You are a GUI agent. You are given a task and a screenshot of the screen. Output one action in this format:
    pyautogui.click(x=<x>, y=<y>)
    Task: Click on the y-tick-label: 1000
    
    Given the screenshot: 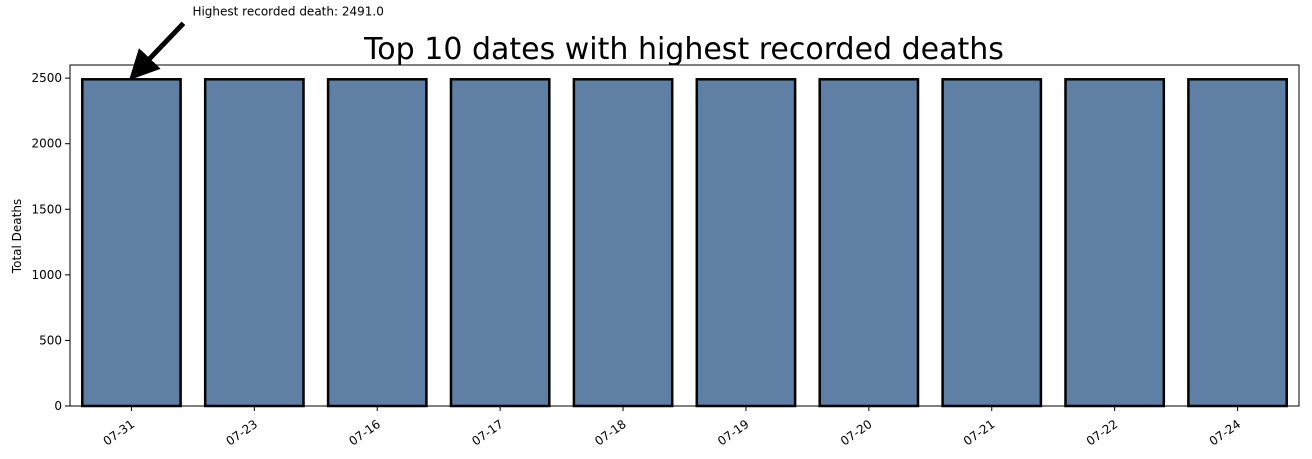 What is the action you would take?
    pyautogui.click(x=46, y=275)
    